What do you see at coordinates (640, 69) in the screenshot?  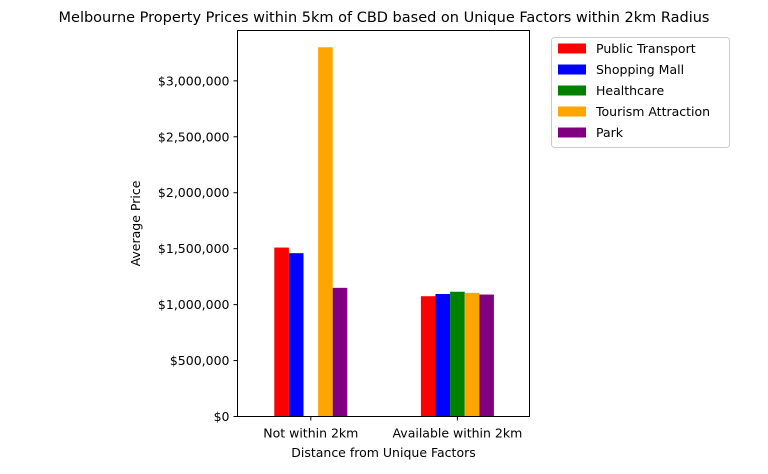 I see `legend-label: Shopping Mall` at bounding box center [640, 69].